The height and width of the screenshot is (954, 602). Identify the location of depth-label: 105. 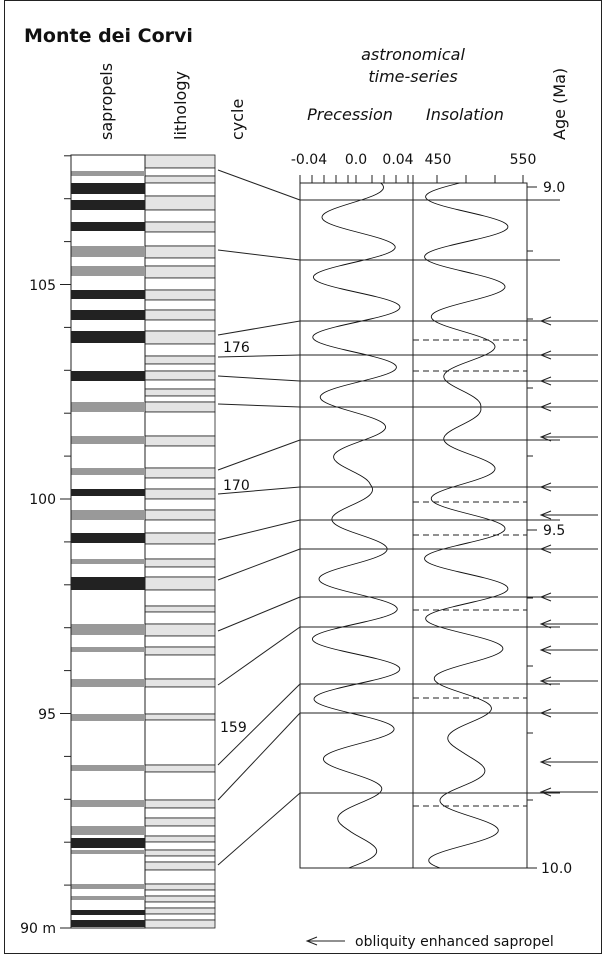
(42, 286).